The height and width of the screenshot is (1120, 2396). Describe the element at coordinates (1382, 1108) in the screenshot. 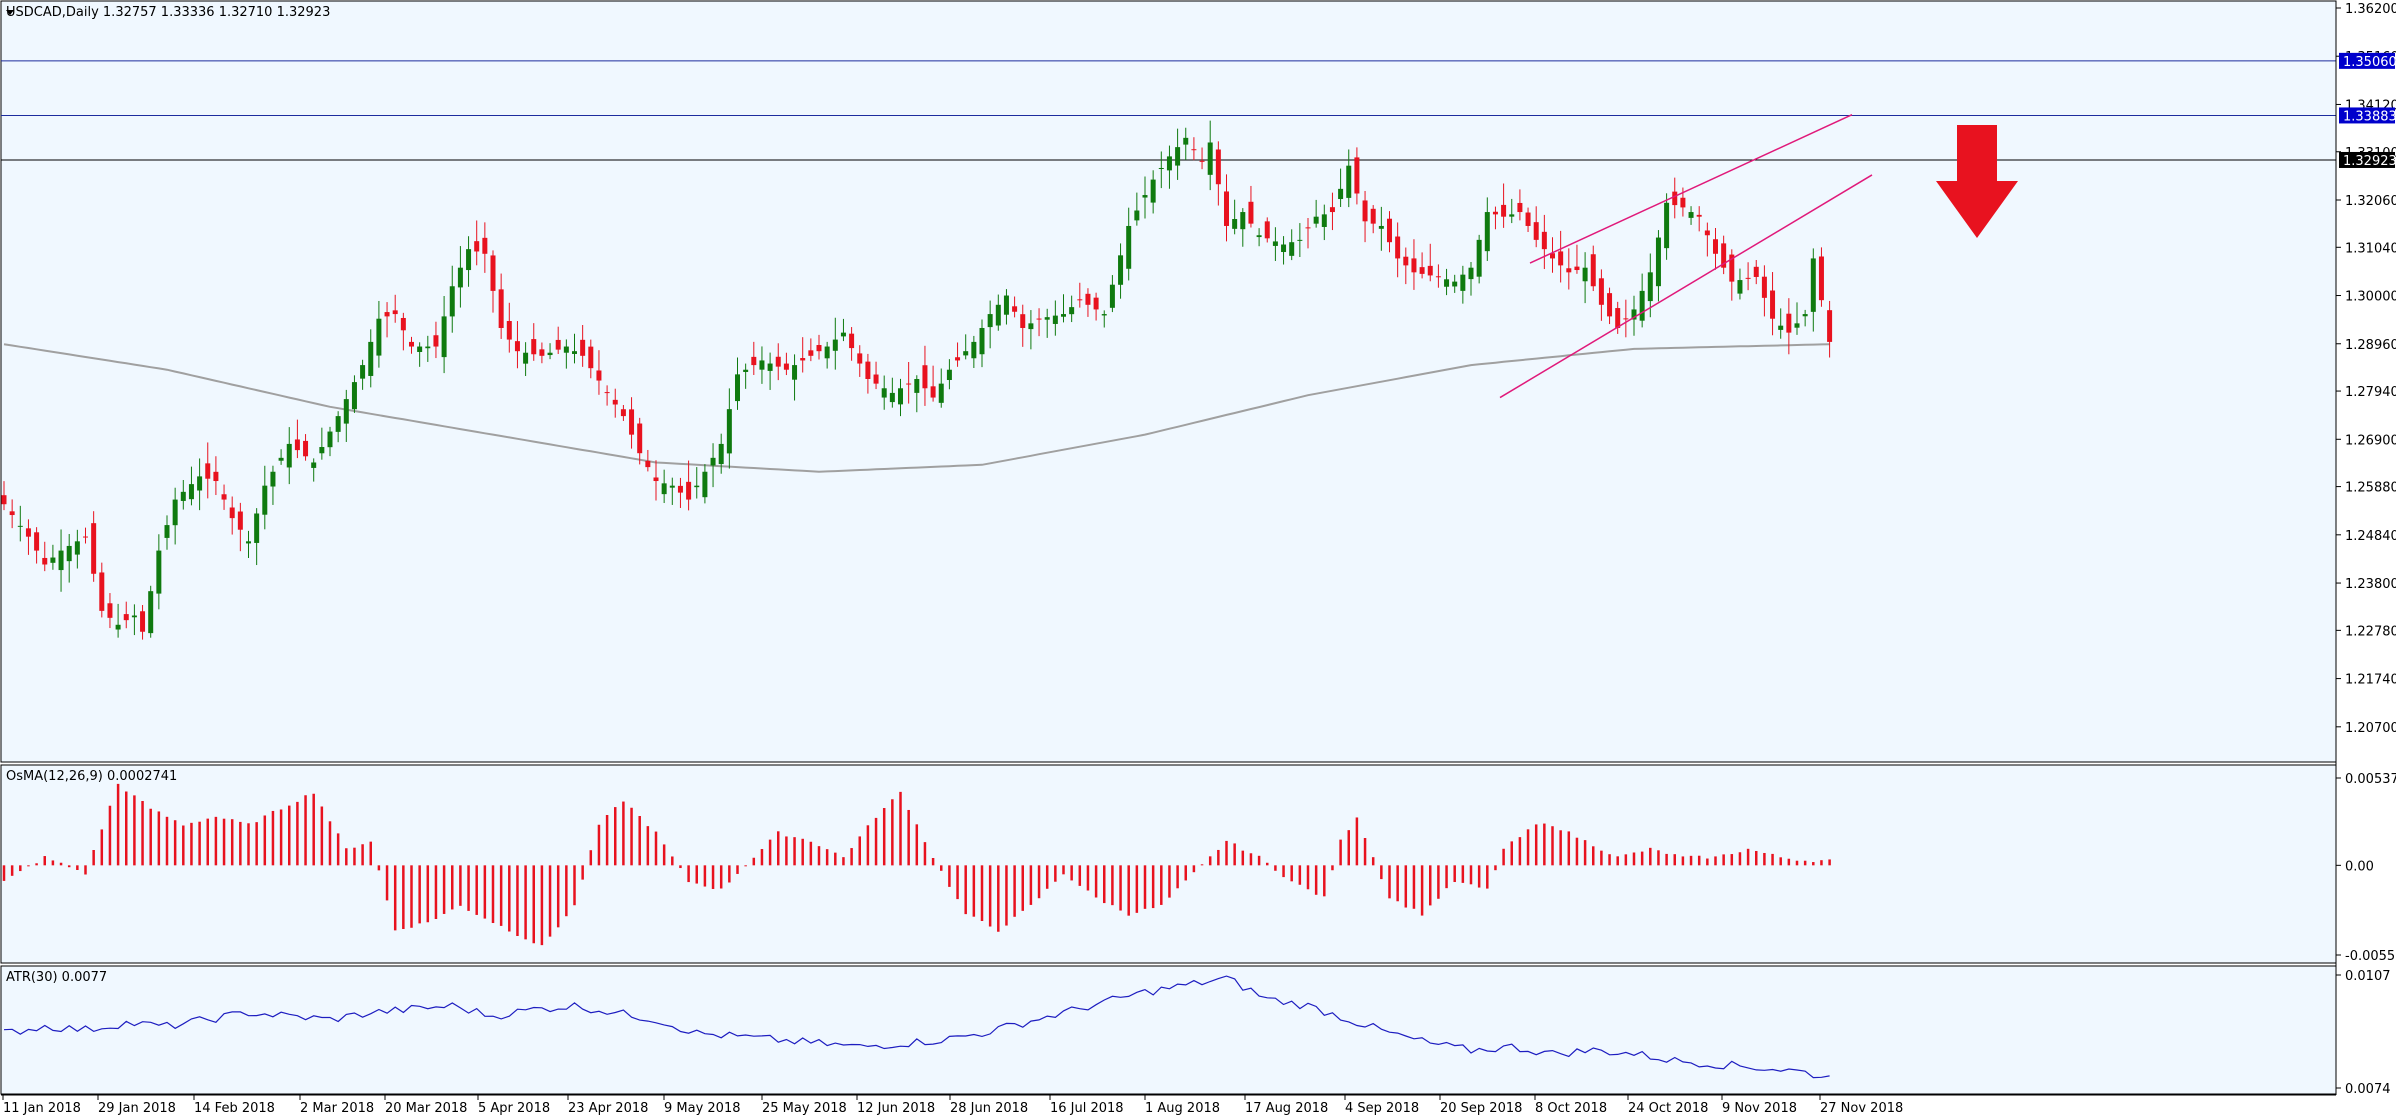

I see `time-tick-label: 4 Sep 2018` at that location.